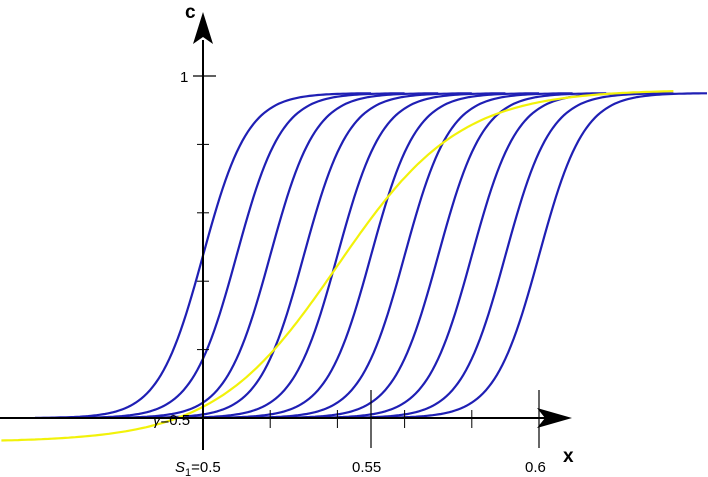 Image resolution: width=708 pixels, height=477 pixels. Describe the element at coordinates (184, 77) in the screenshot. I see `y-tick-label-1: 1` at that location.